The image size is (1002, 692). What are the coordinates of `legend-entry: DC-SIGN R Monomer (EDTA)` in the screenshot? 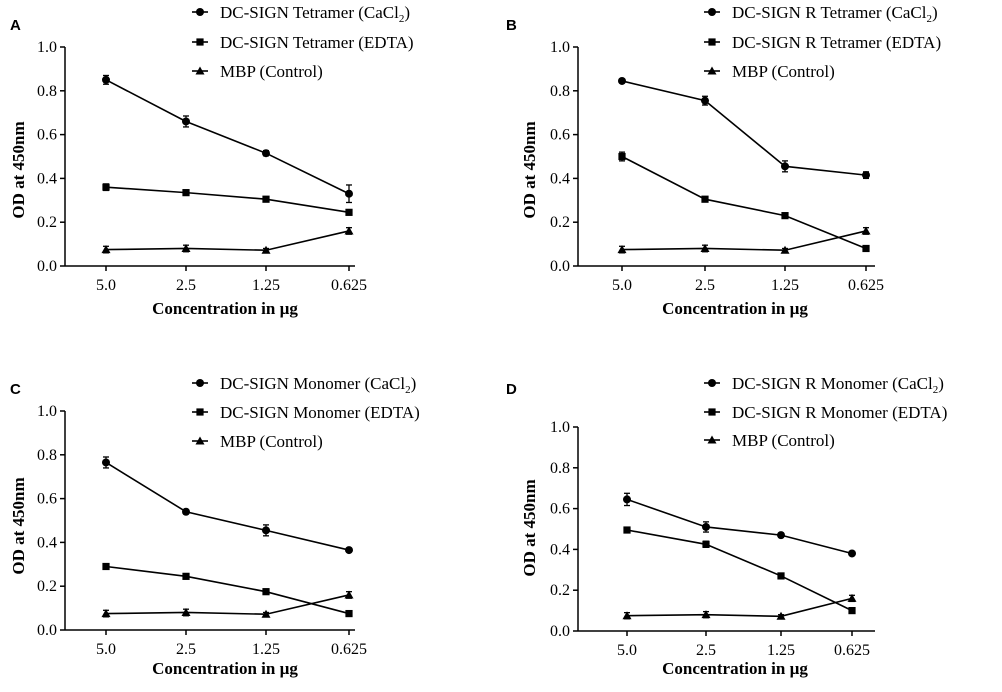 It's located at (825, 412).